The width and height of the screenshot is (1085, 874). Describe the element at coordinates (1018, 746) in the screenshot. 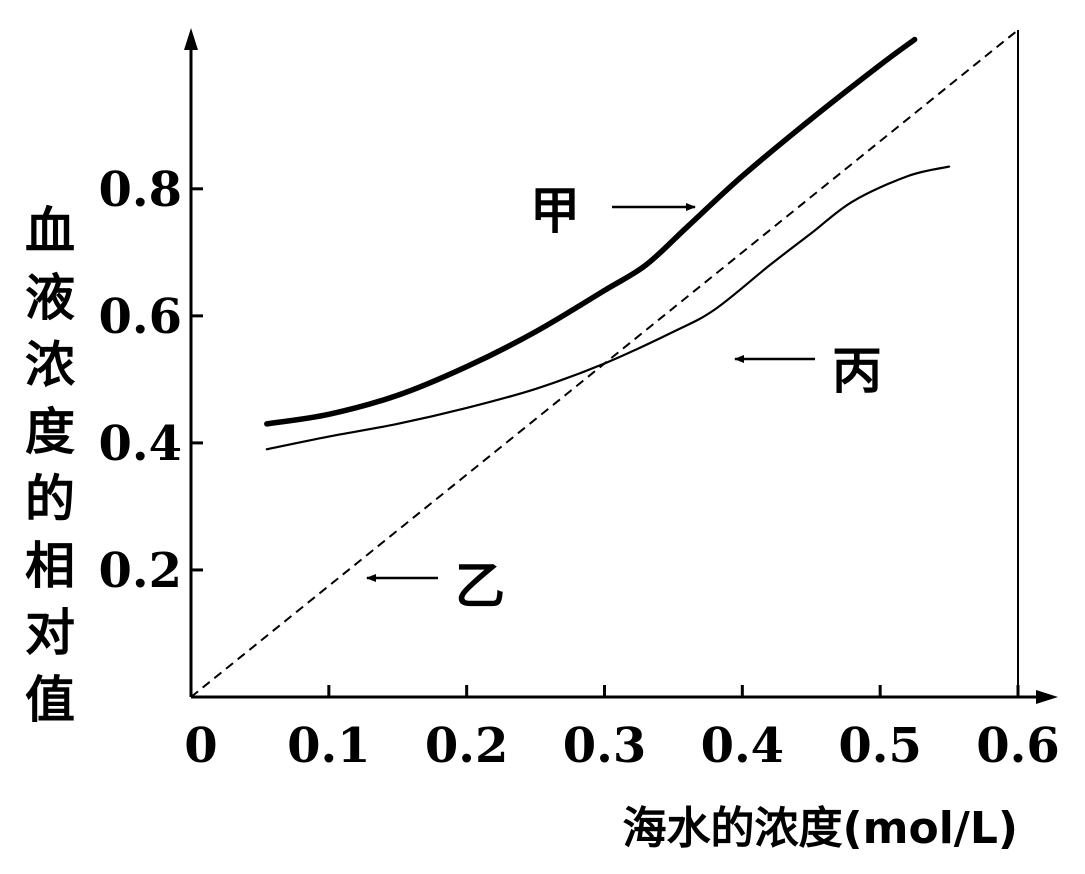

I see `x-tick-label: 0.6` at that location.